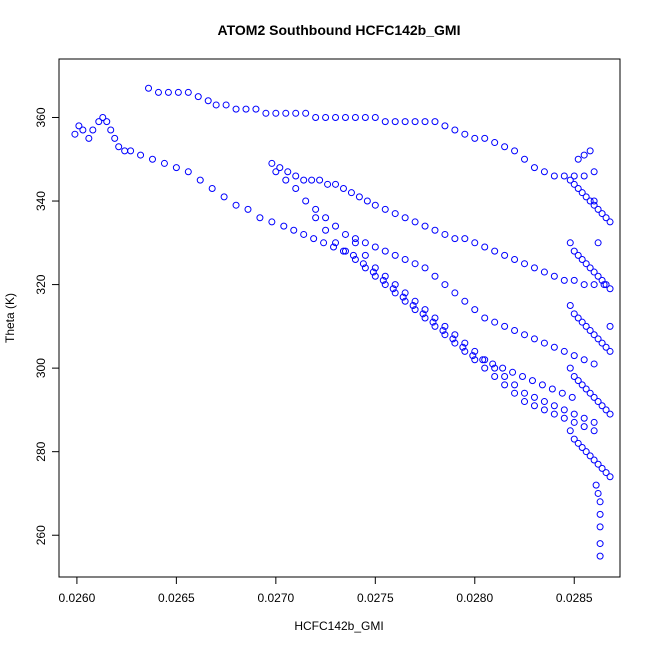 The height and width of the screenshot is (650, 650). I want to click on x-axis: 0.0260 0.0265 0.0270 0.0275 0.0280 0.0285, so click(326, 590).